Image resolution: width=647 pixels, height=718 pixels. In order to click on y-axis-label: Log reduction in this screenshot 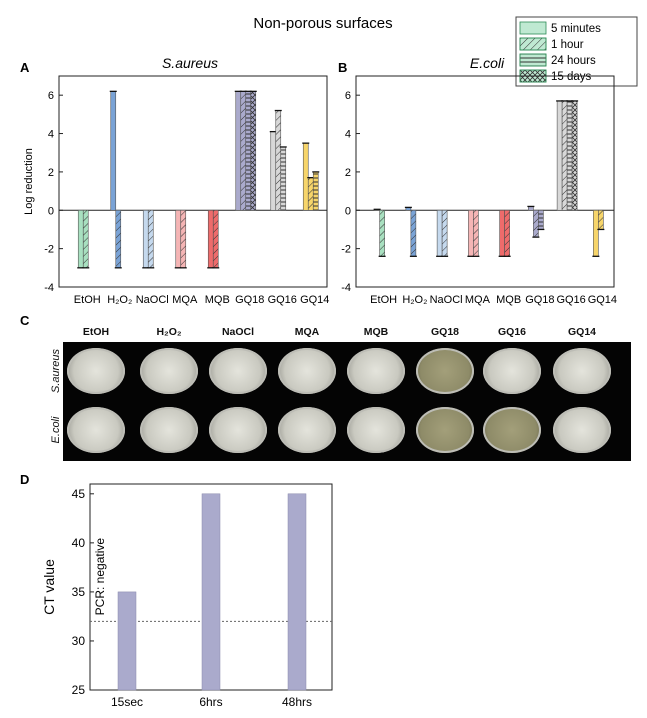, I will do `click(29, 181)`.